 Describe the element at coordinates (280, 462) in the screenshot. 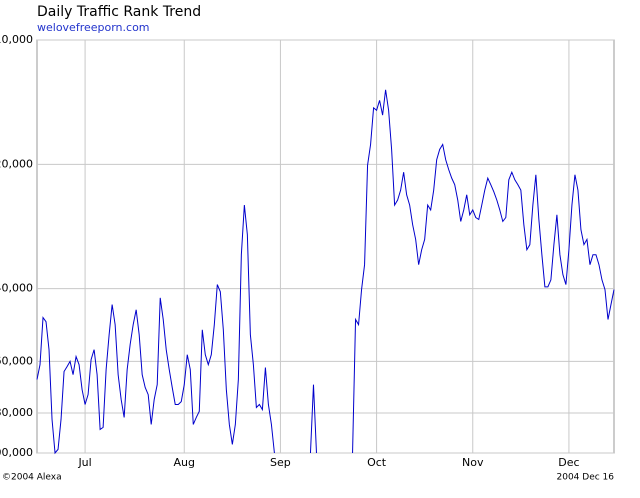

I see `x-tick-label: Sep` at that location.